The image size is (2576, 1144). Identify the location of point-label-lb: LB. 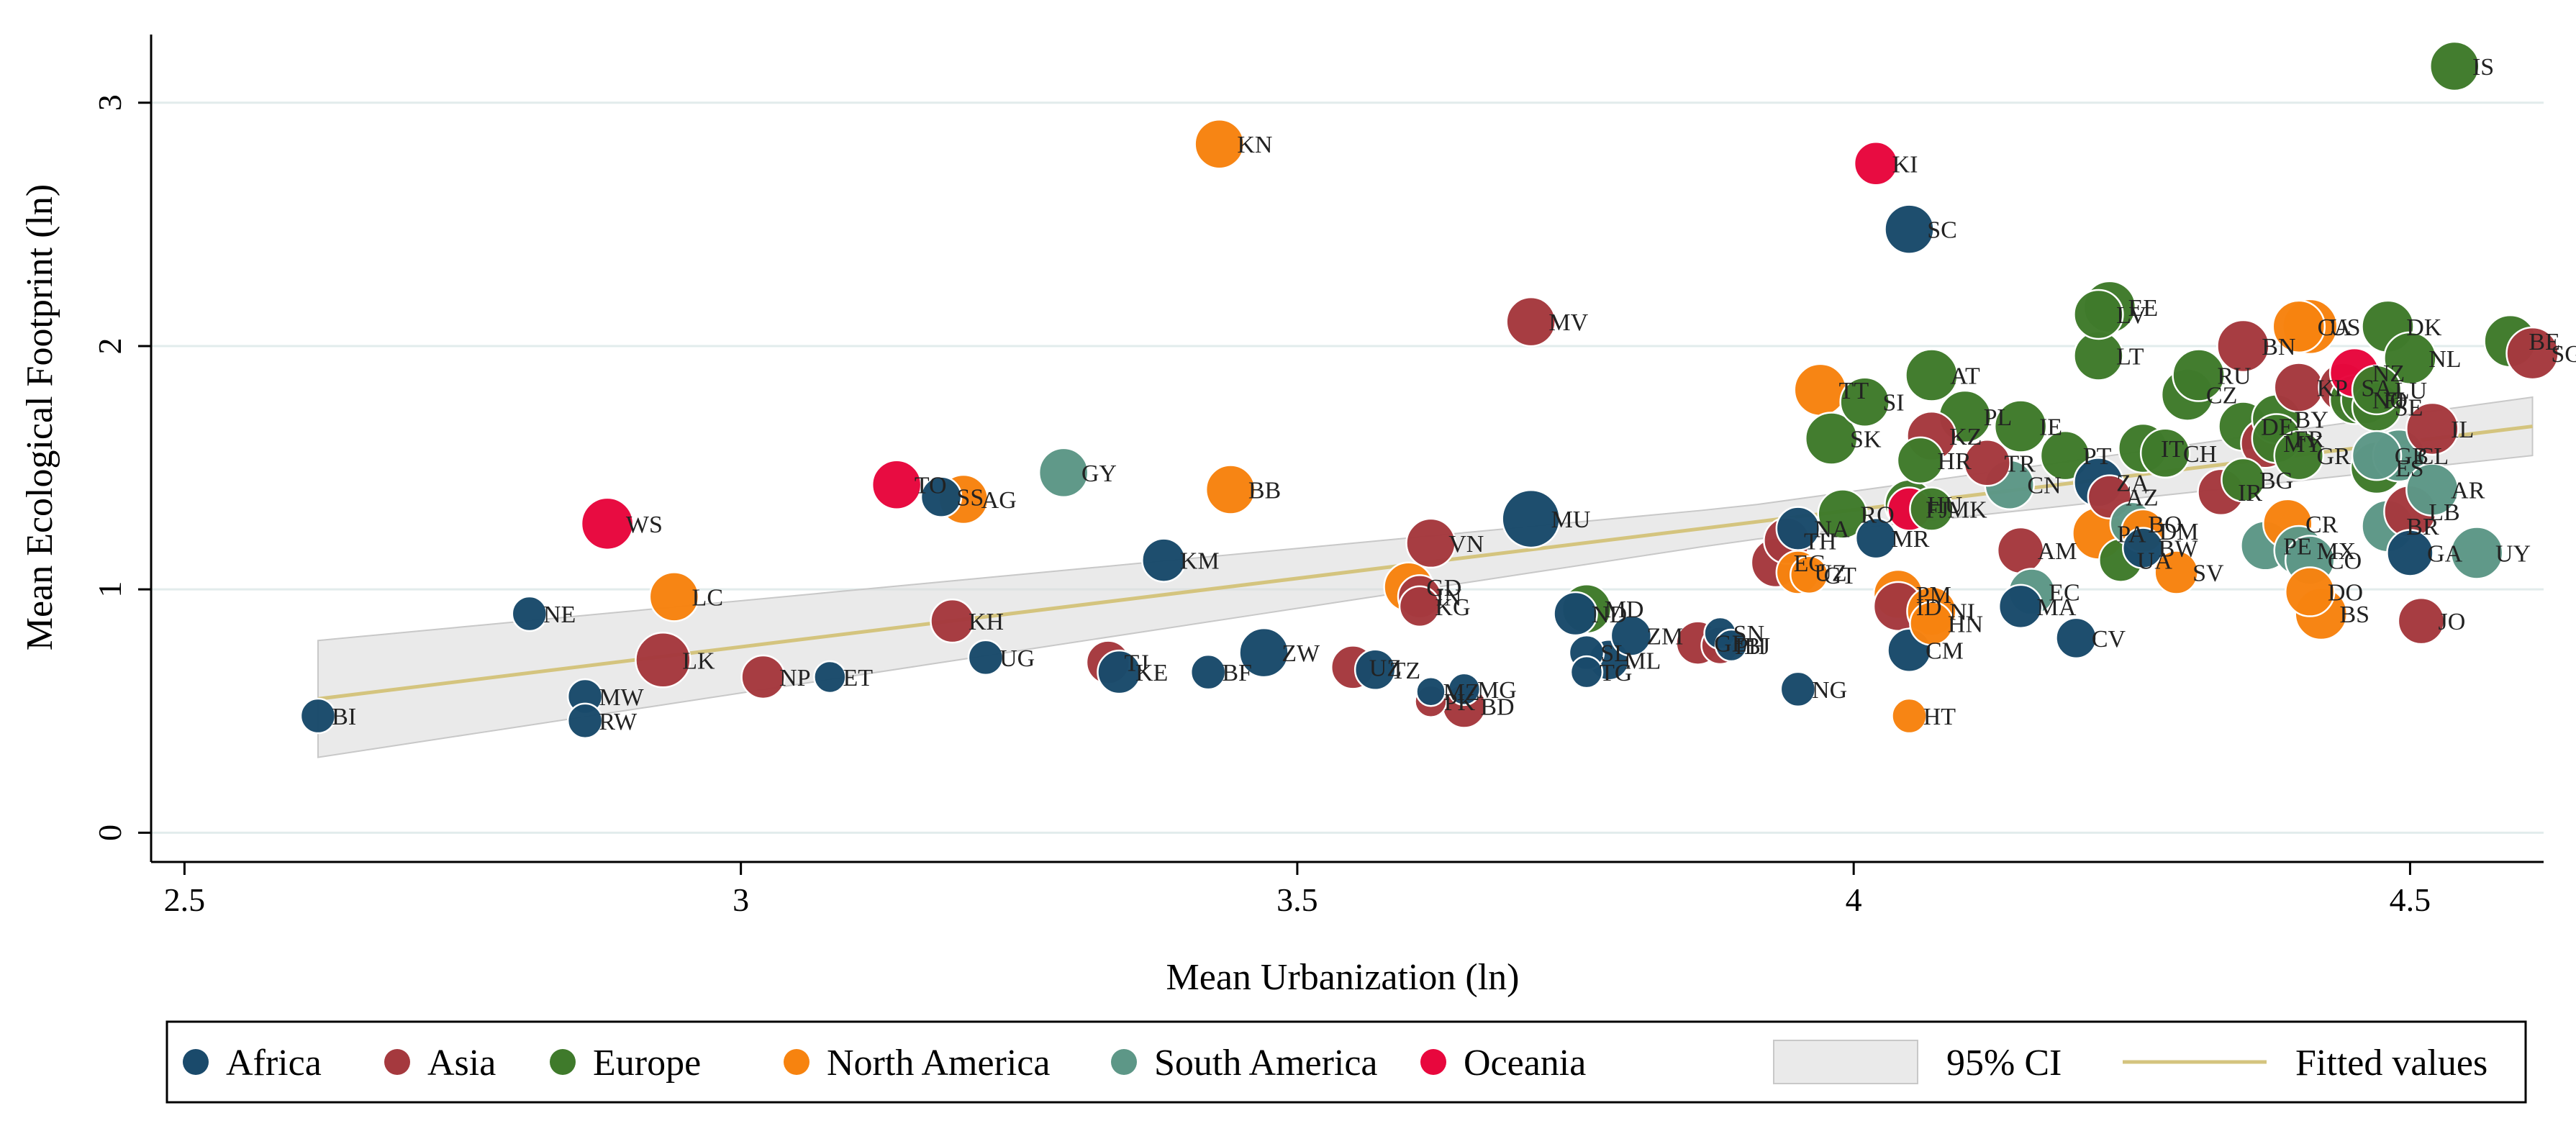
(2443, 512).